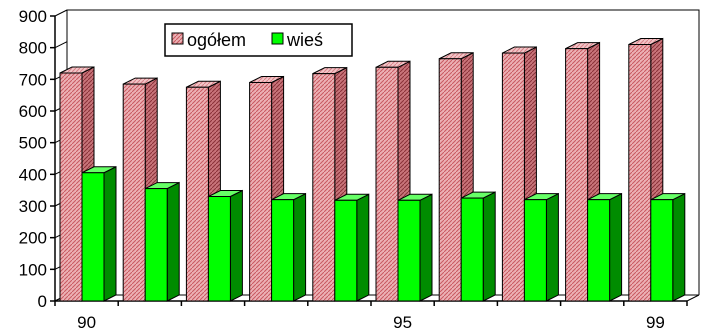 The height and width of the screenshot is (331, 708). I want to click on y-tick-label: 700, so click(33, 79).